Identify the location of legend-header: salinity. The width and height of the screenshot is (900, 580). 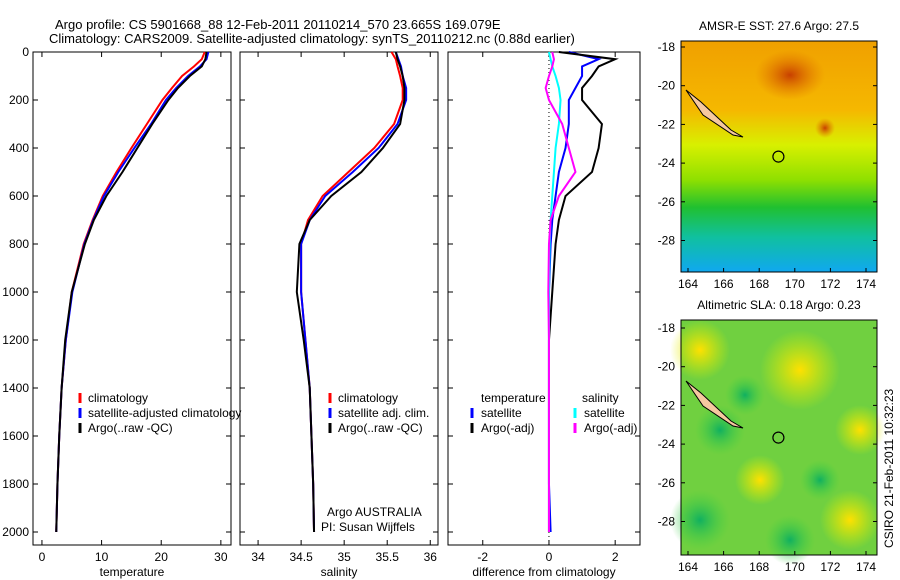
(600, 398).